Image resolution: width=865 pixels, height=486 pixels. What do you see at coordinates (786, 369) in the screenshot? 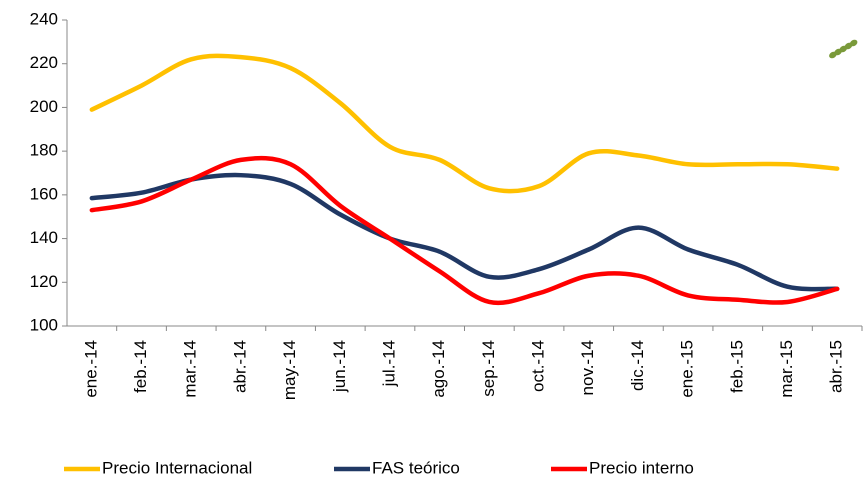
I see `x-tick-label: mar.-15` at bounding box center [786, 369].